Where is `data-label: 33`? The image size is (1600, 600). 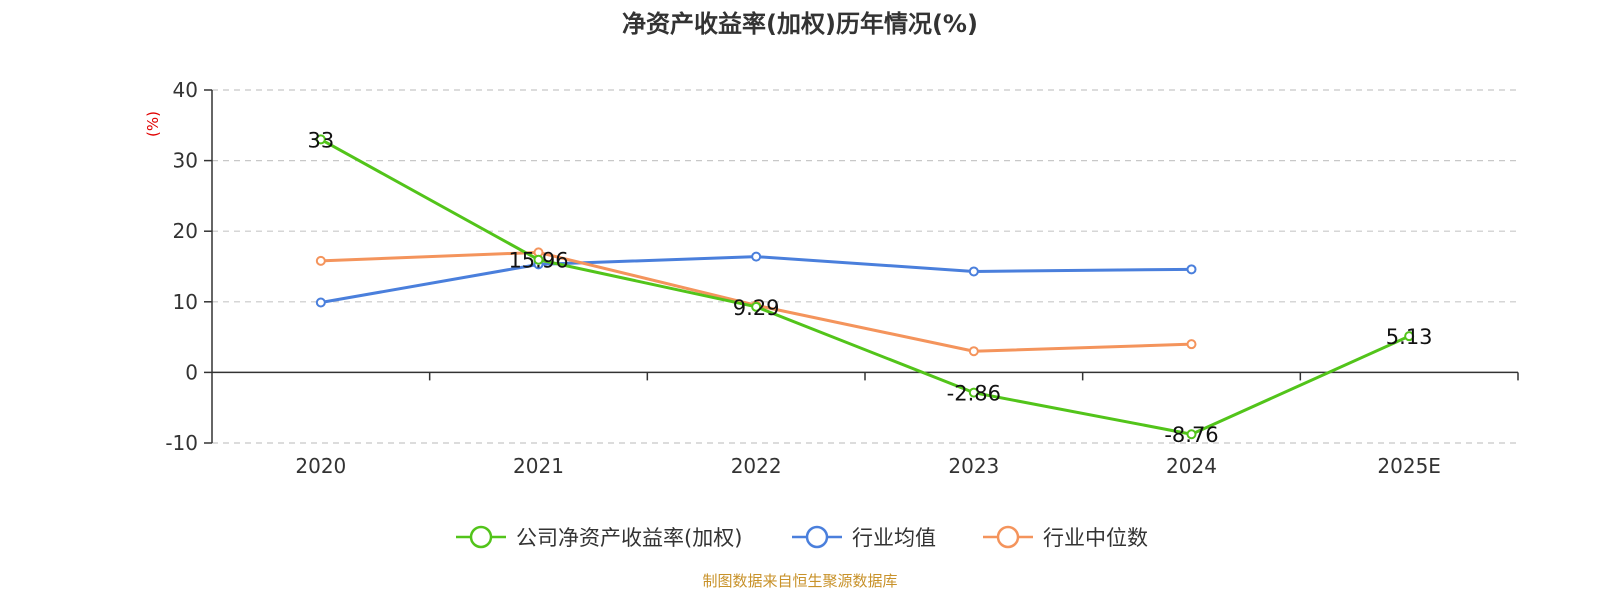 data-label: 33 is located at coordinates (320, 140).